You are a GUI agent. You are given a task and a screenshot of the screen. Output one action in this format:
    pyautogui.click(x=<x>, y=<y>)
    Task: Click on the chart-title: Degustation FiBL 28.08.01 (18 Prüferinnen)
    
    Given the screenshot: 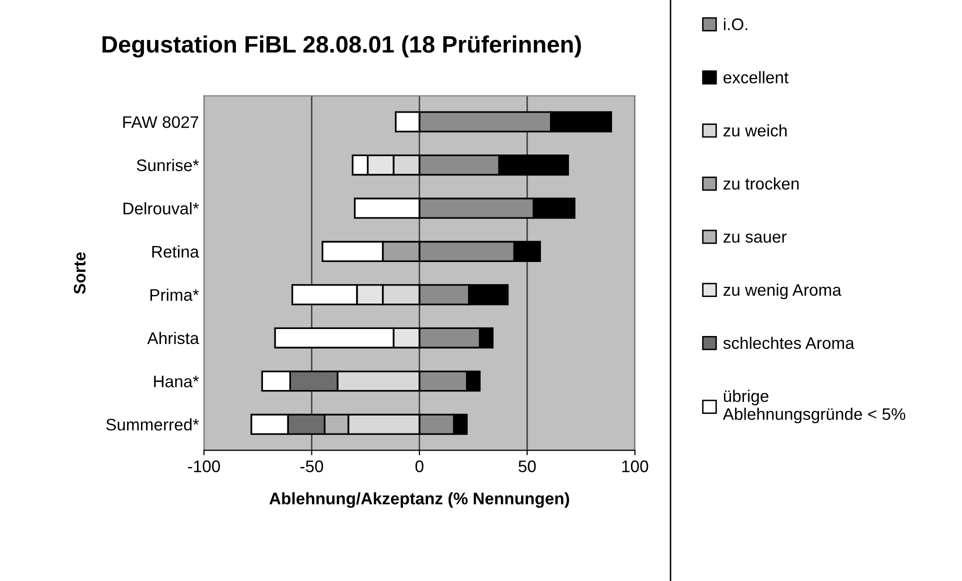 What is the action you would take?
    pyautogui.click(x=341, y=46)
    